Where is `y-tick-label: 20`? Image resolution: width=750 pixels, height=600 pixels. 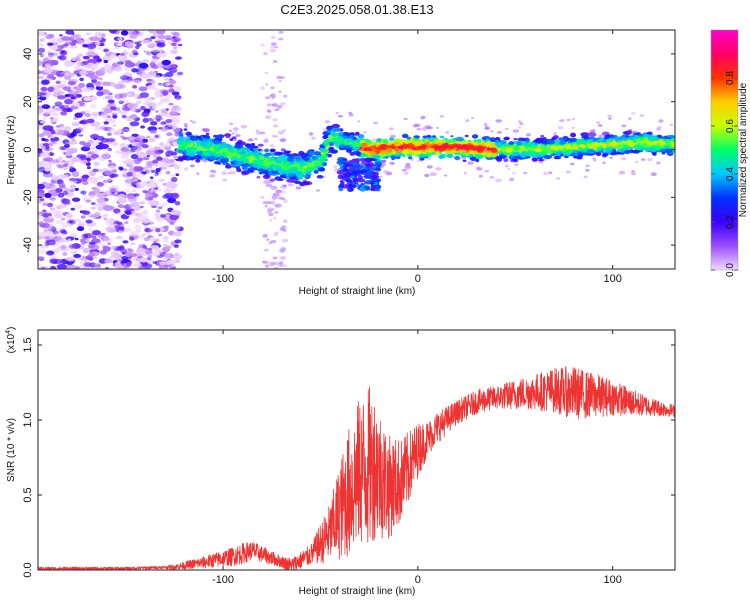
y-tick-label: 20 is located at coordinates (28, 102).